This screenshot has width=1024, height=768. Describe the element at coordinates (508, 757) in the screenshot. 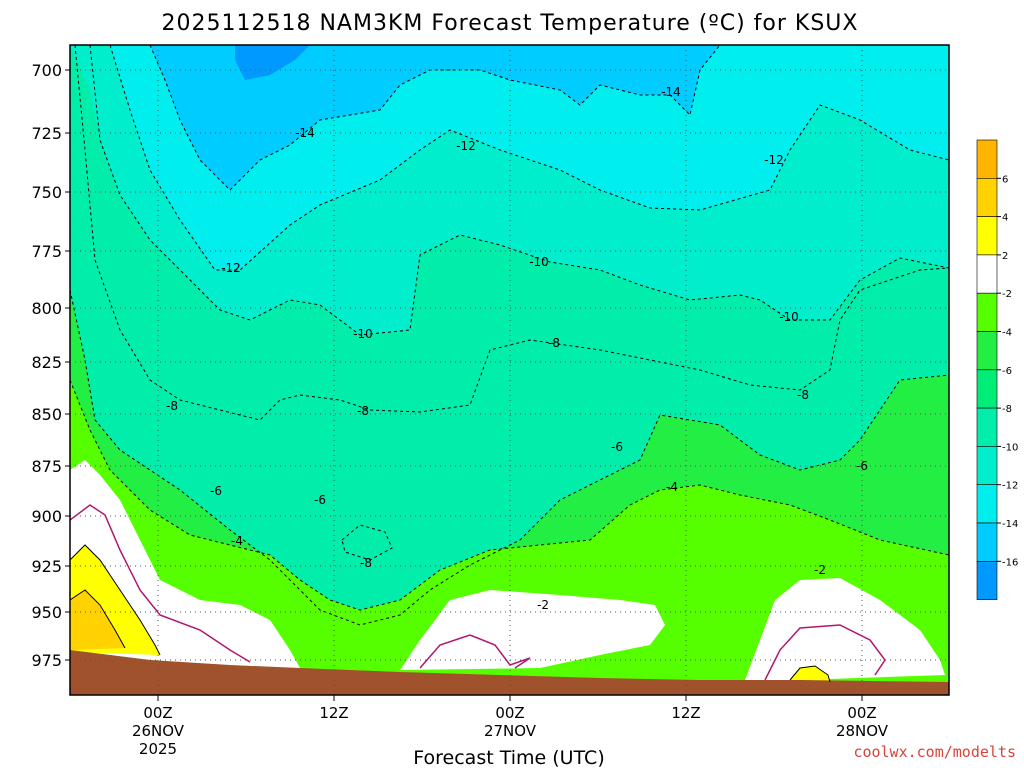

I see `x-axis-label: Forecast Time (UTC)` at that location.